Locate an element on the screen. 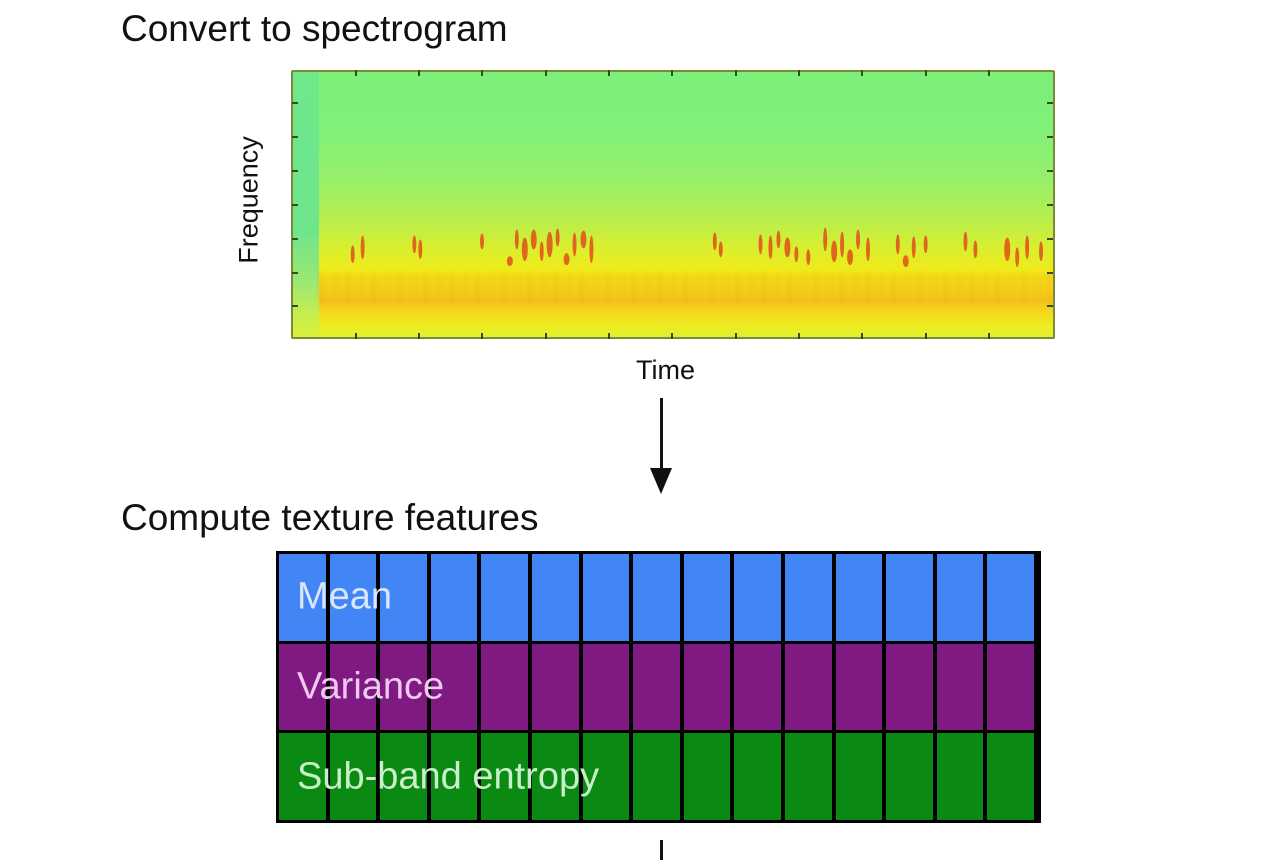  y-axis-label: Frequency is located at coordinates (248, 200).